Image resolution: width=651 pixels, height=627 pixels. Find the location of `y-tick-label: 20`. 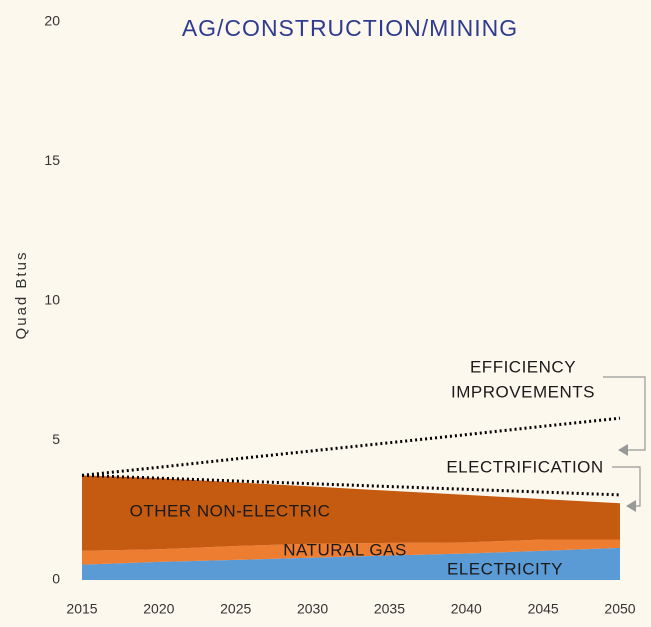

y-tick-label: 20 is located at coordinates (52, 21).